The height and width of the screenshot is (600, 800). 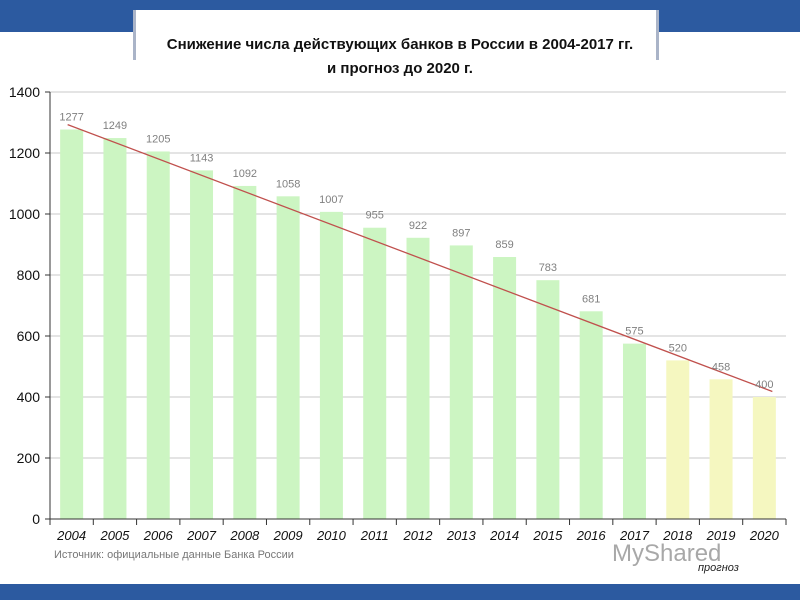 What do you see at coordinates (375, 373) in the screenshot?
I see `bar-2011` at bounding box center [375, 373].